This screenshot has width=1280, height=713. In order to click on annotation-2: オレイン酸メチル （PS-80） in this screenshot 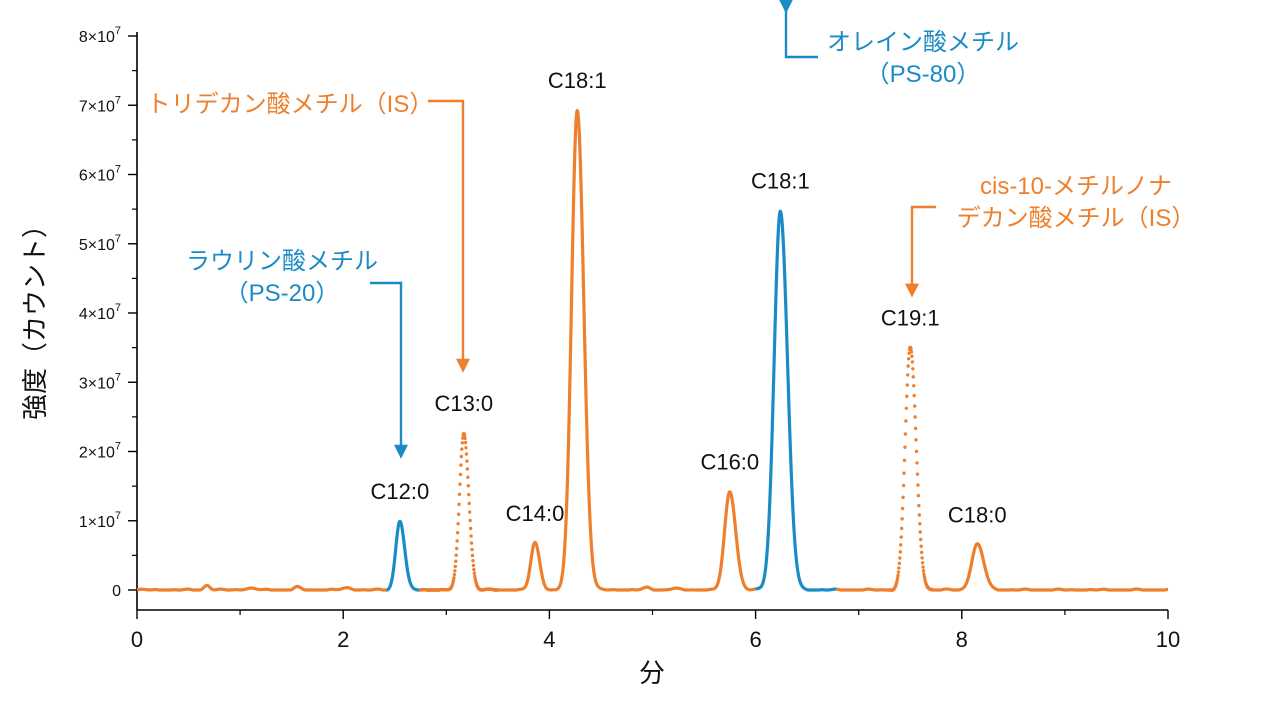, I will do `click(899, 44)`.